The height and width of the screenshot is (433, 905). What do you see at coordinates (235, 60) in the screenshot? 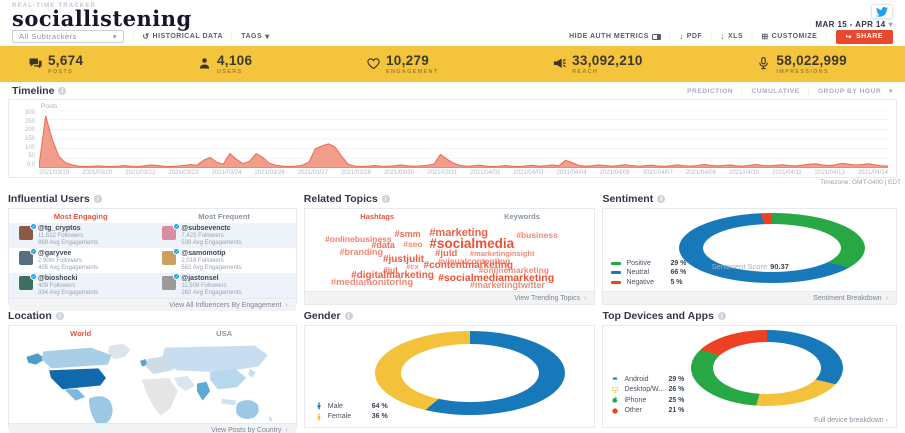
I see `kpi-value: 4,106` at bounding box center [235, 60].